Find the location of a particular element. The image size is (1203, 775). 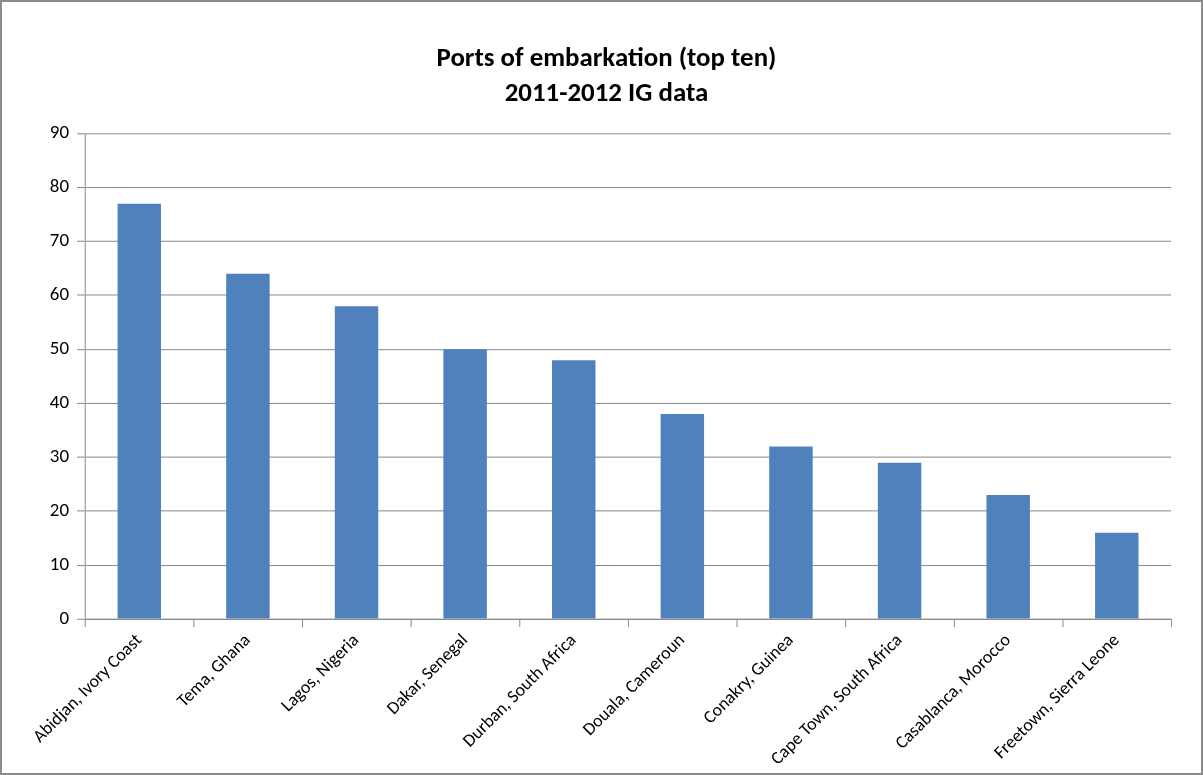

y-tick-label: 70 is located at coordinates (59, 240).